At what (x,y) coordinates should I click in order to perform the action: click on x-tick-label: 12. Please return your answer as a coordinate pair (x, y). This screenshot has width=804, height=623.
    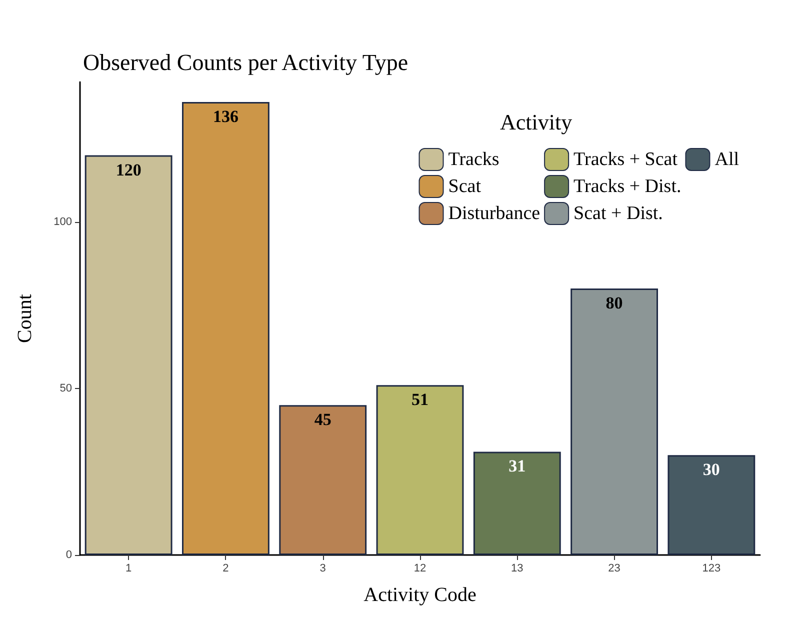
    Looking at the image, I should click on (420, 568).